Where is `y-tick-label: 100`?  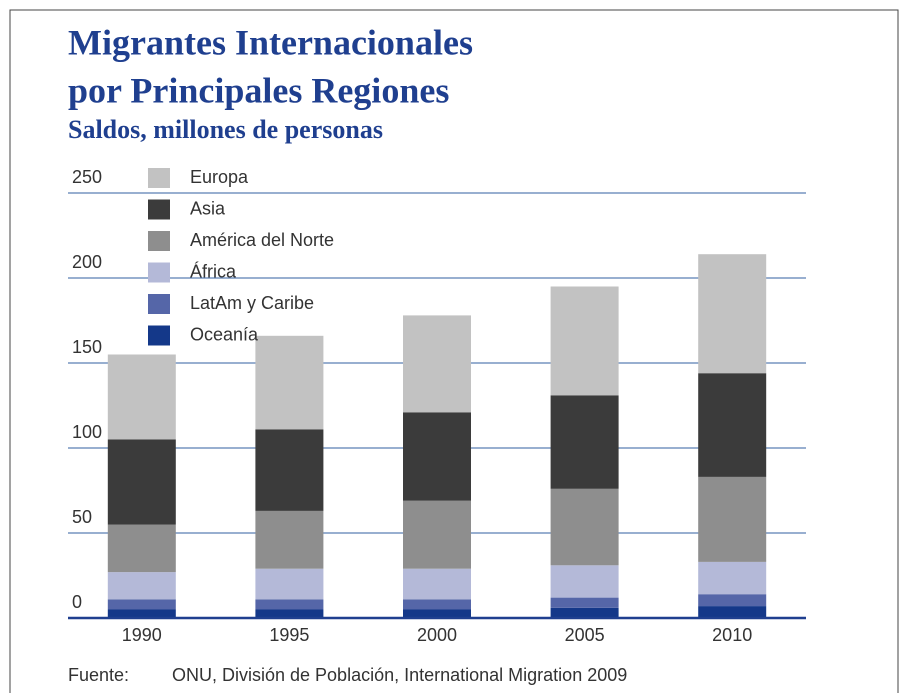 y-tick-label: 100 is located at coordinates (87, 432).